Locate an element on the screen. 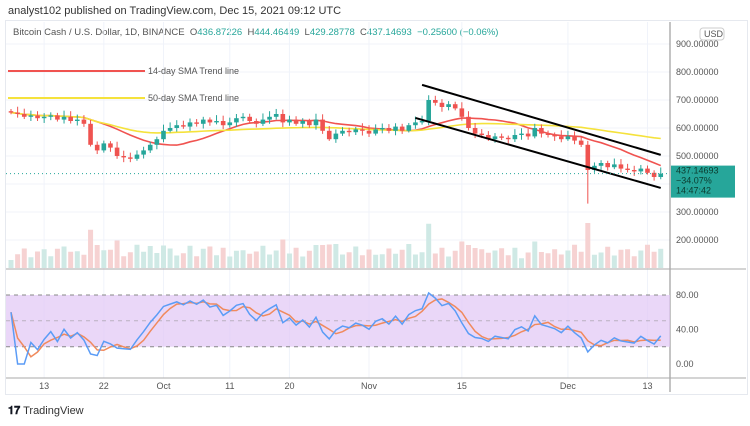 This screenshot has width=750, height=426. time-tick: Nov is located at coordinates (369, 386).